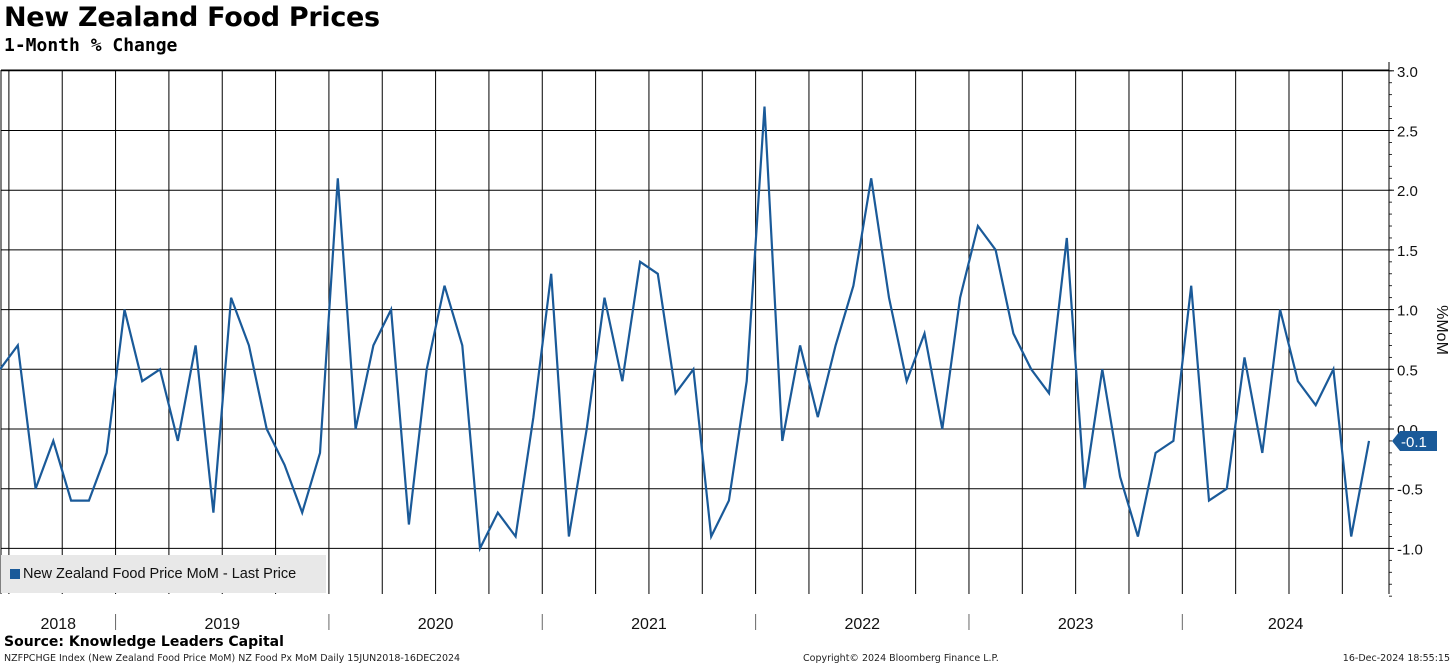 The height and width of the screenshot is (666, 1456). Describe the element at coordinates (1407, 311) in the screenshot. I see `y-tick-label: 1.0` at that location.